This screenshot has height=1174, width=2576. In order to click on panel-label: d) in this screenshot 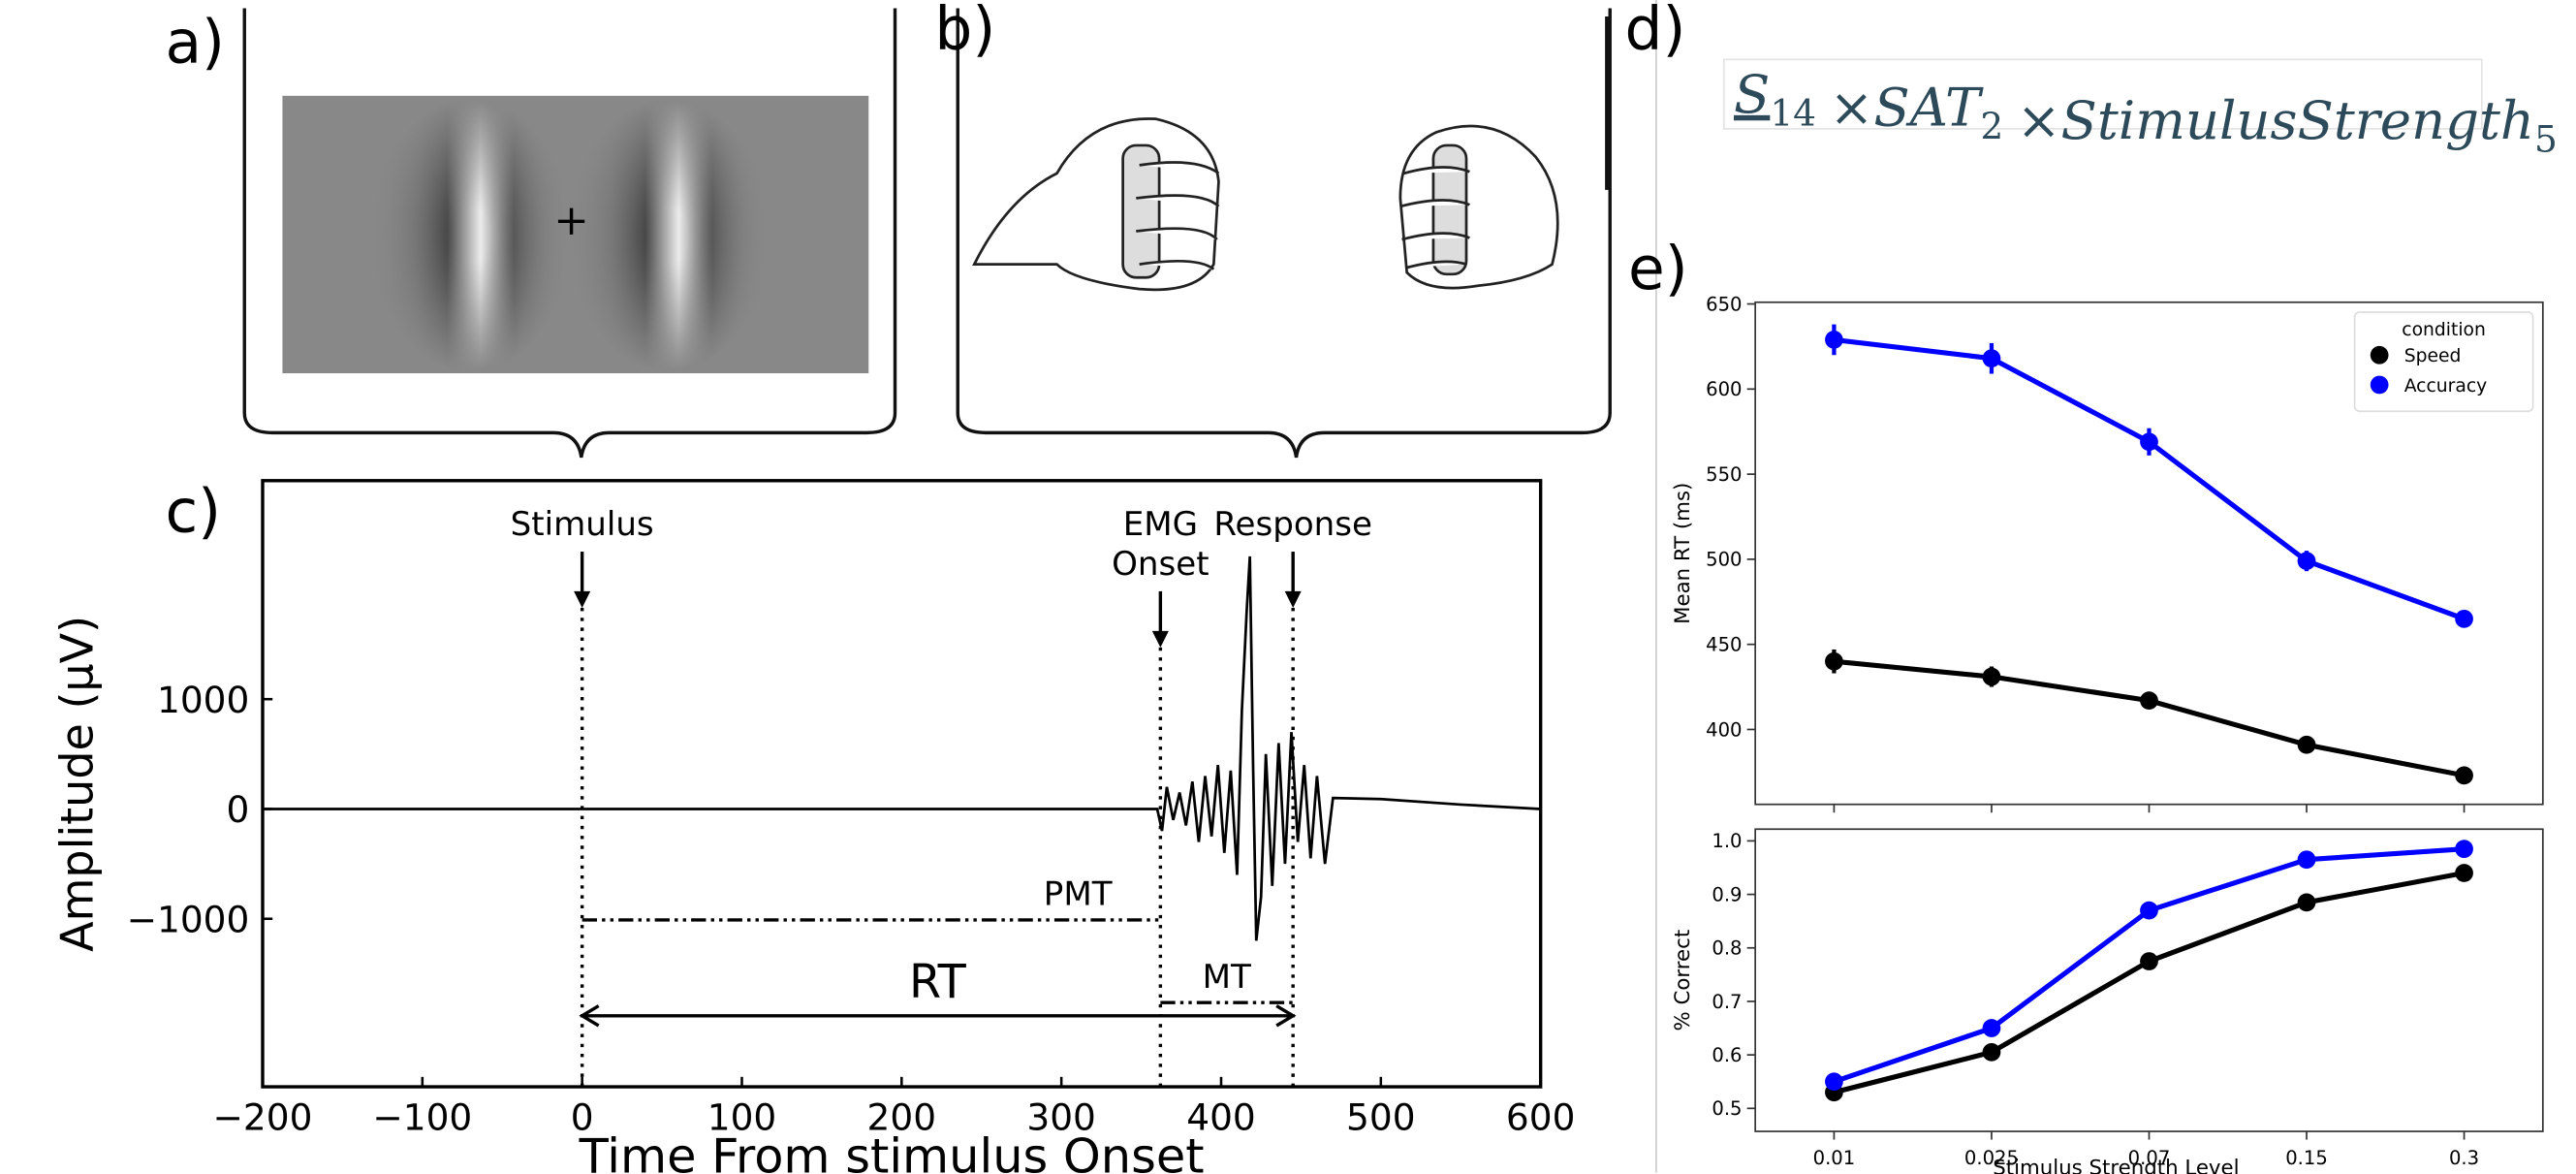, I will do `click(1655, 32)`.